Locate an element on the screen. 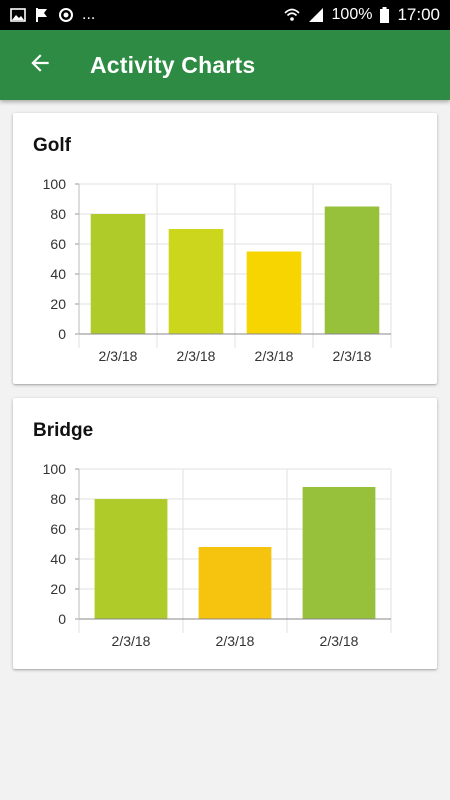 The width and height of the screenshot is (450, 800). signal-icon is located at coordinates (316, 15).